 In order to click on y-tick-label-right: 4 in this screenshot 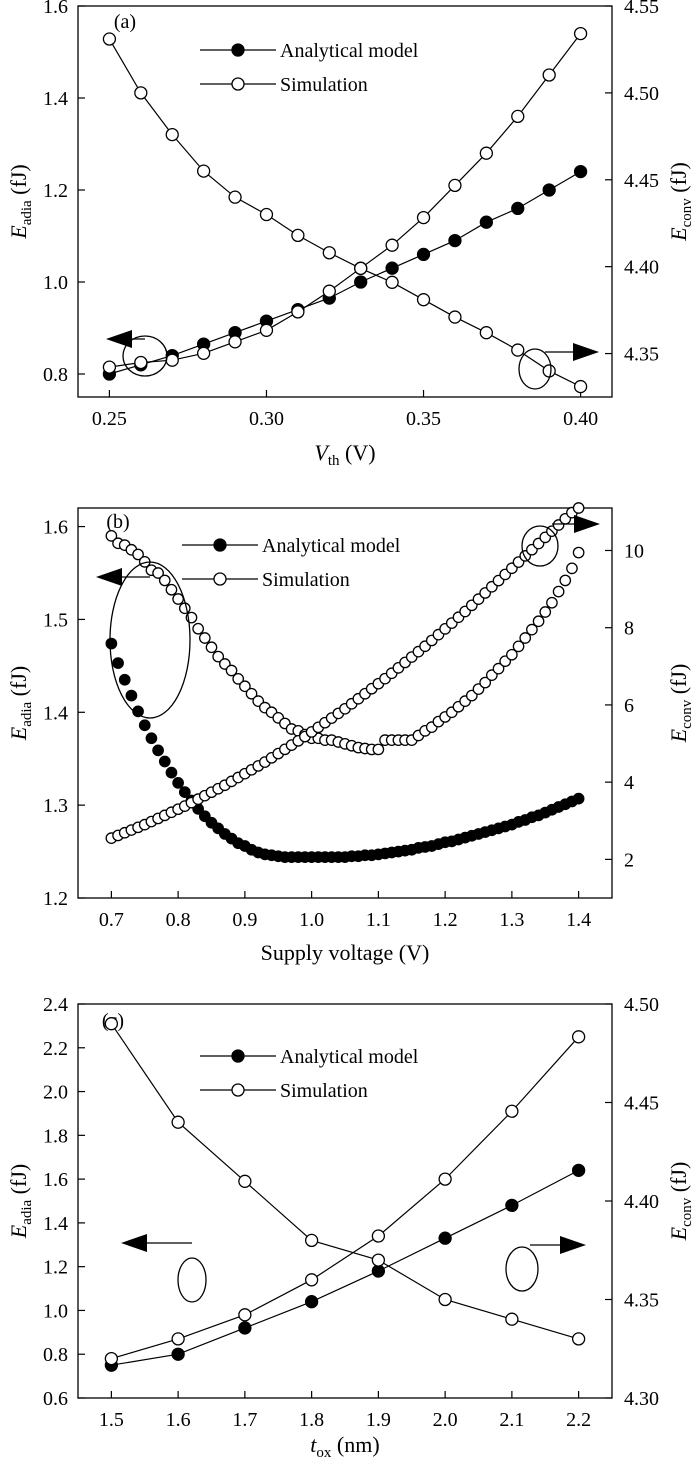, I will do `click(629, 783)`.